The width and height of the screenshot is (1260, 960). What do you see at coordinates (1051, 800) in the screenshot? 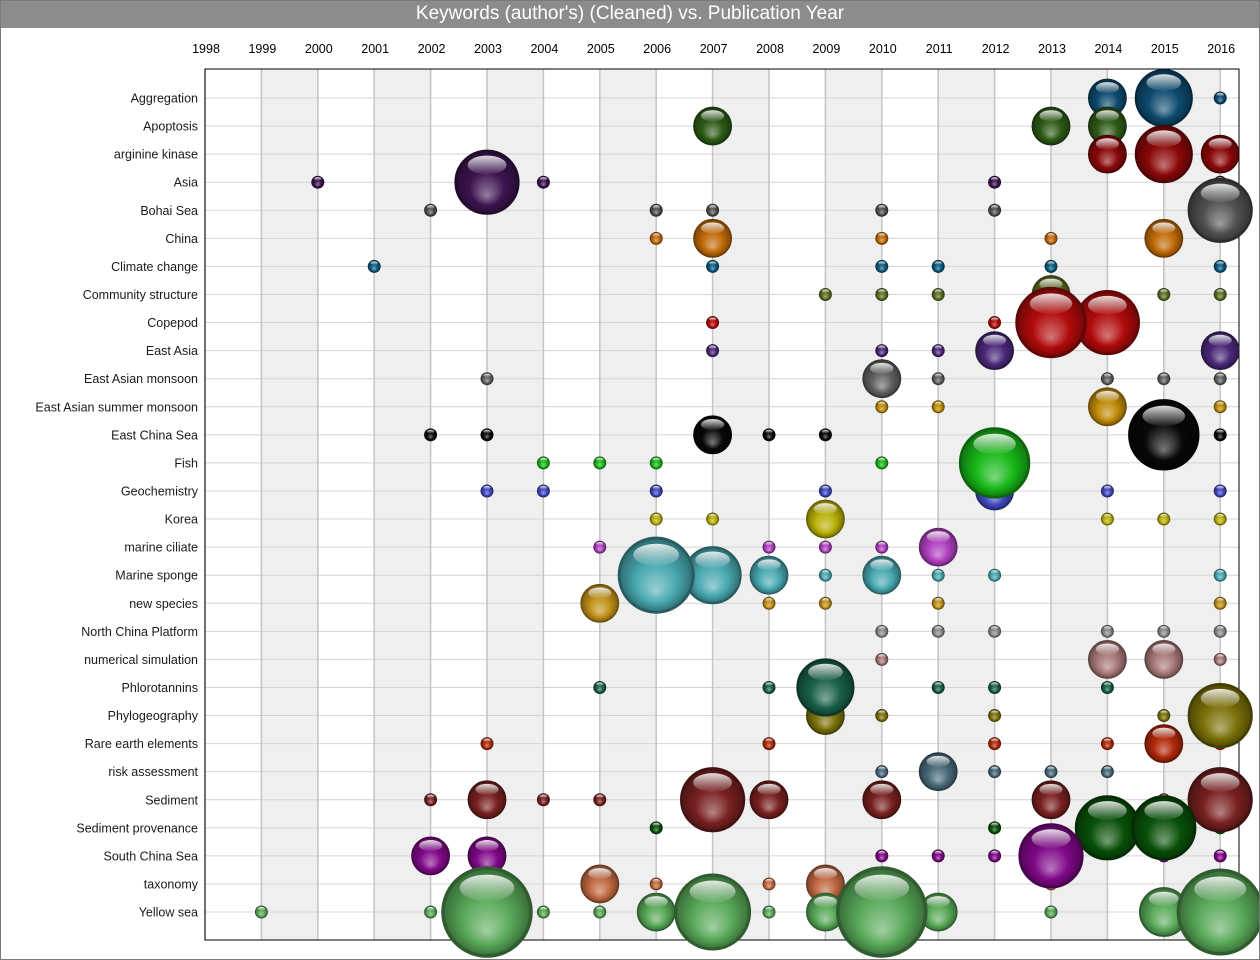
I see `bubble: Sediment 2013: 2` at bounding box center [1051, 800].